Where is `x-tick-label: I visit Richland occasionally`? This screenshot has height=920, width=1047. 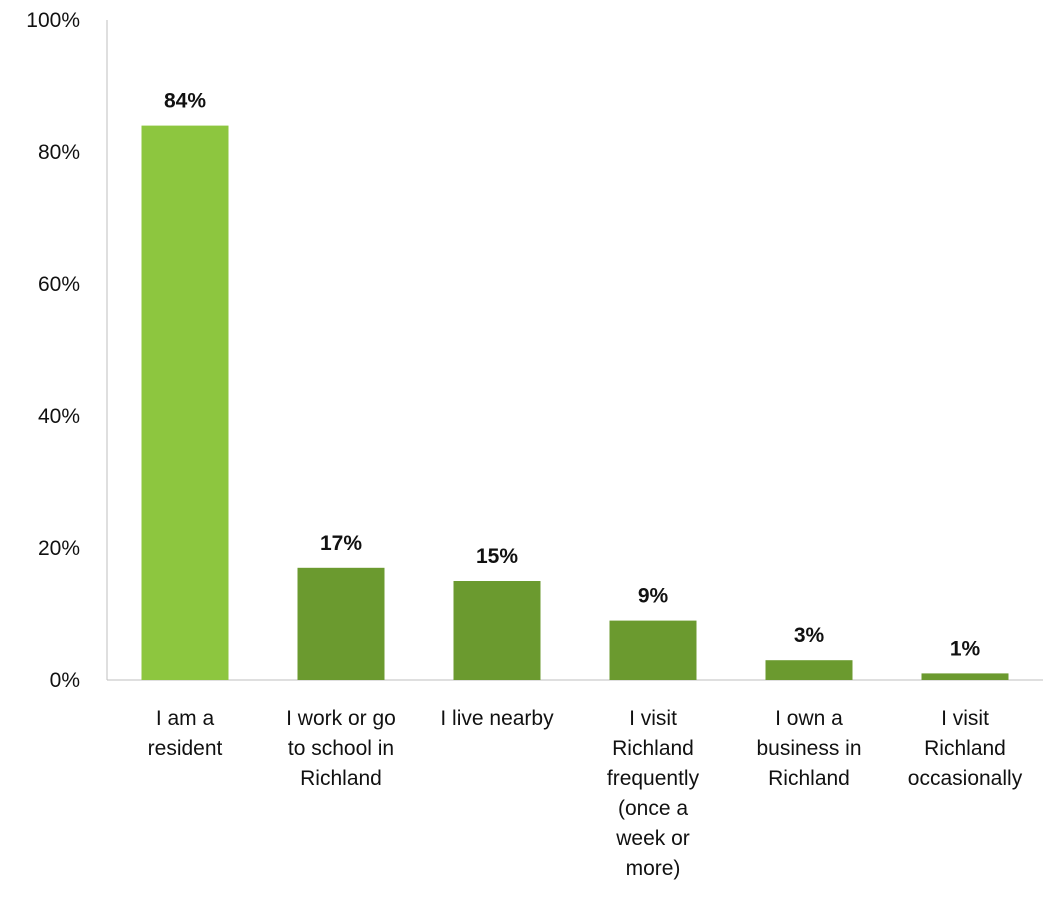 x-tick-label: I visit Richland occasionally is located at coordinates (965, 748).